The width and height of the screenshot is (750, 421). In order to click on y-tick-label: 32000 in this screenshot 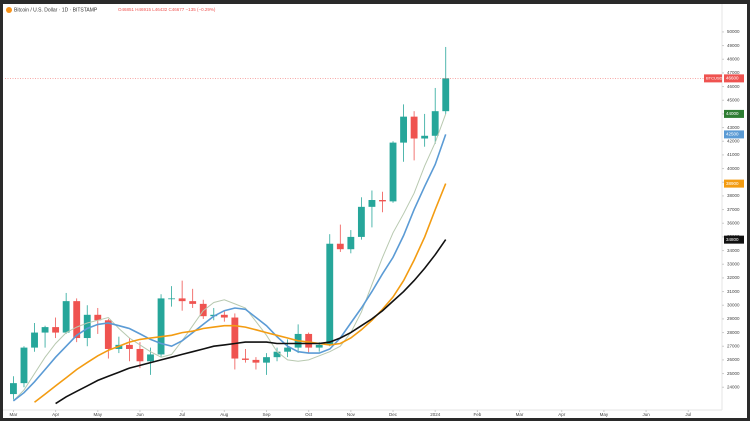, I will do `click(733, 277)`.